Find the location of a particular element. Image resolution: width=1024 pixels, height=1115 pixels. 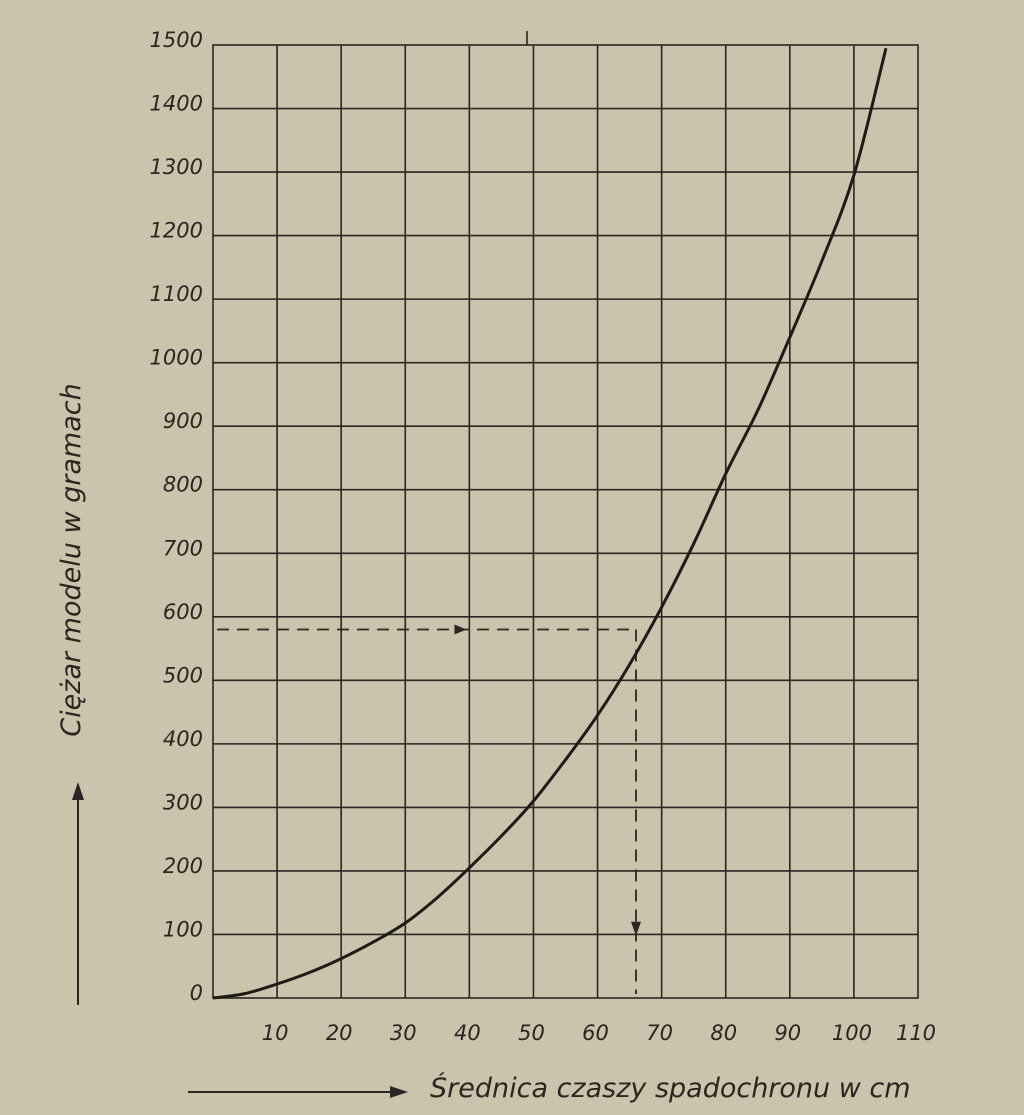

x-axis-arrow is located at coordinates (298, 1092).